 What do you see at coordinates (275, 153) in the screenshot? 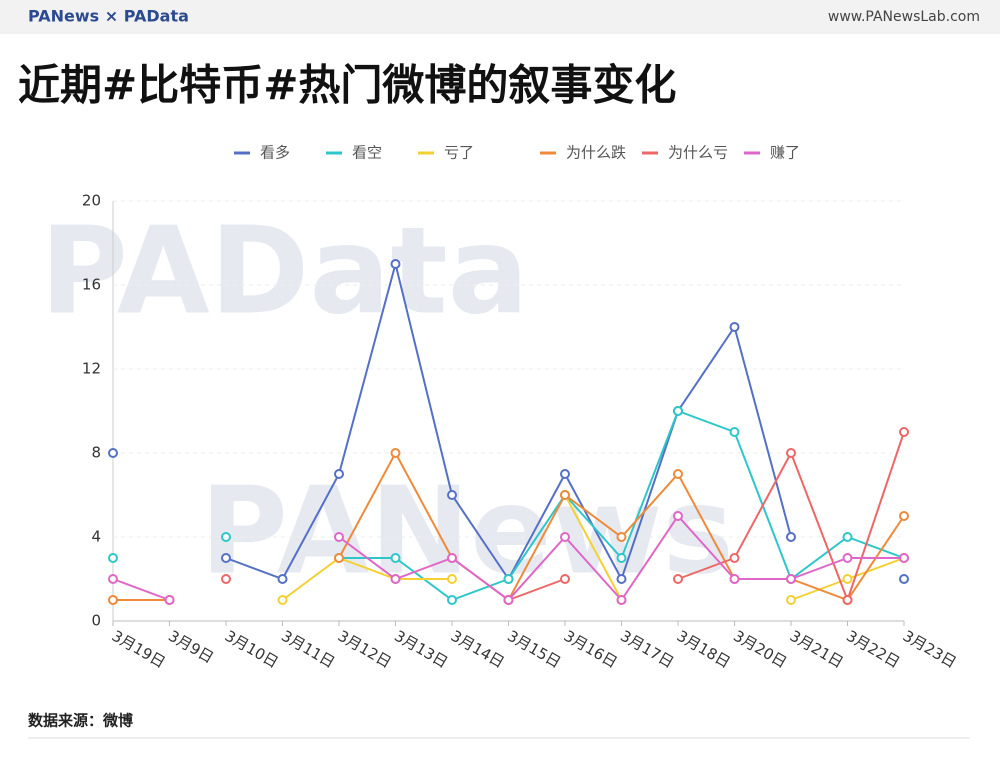
I see `legend-label: 看多` at bounding box center [275, 153].